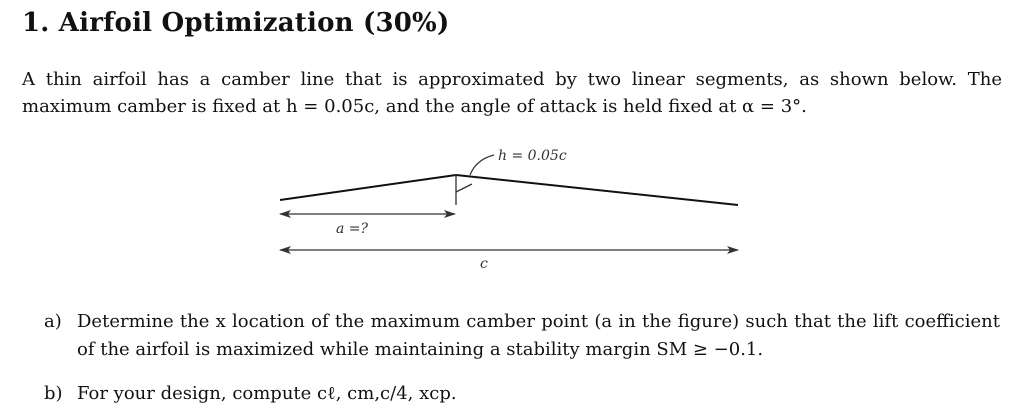 Image resolution: width=1024 pixels, height=418 pixels. Describe the element at coordinates (532, 156) in the screenshot. I see `h-label: h = 0.05c` at that location.